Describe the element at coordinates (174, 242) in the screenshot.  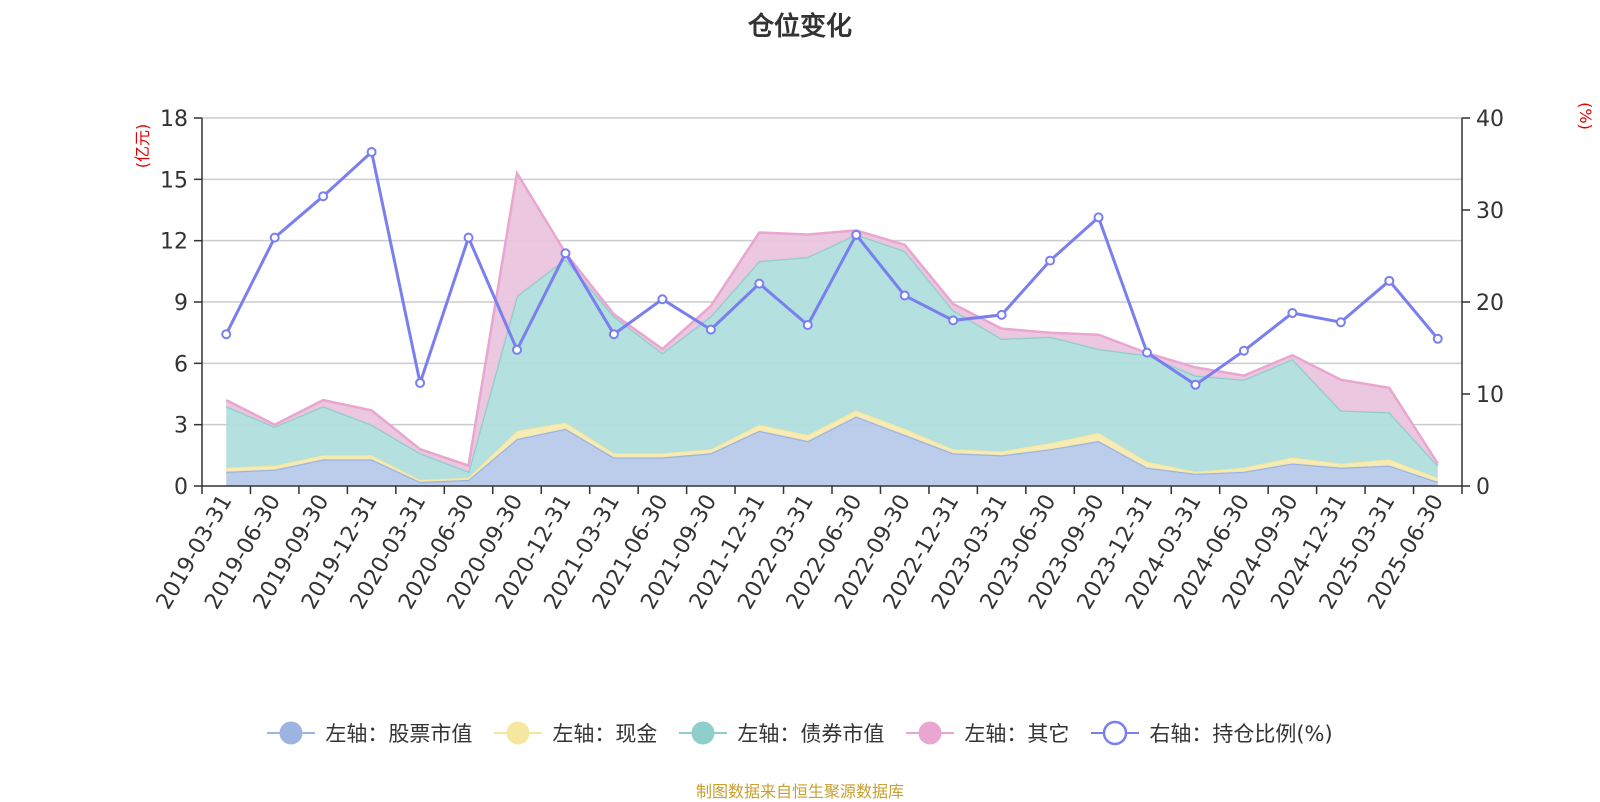
I see `left-axis-tick-label: 12` at that location.